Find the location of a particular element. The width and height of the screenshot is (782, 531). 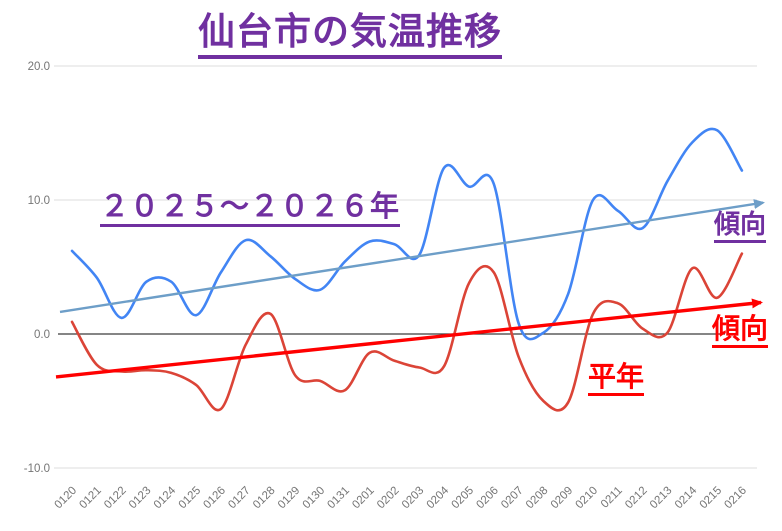

x-tick-label: 0201 is located at coordinates (363, 498).